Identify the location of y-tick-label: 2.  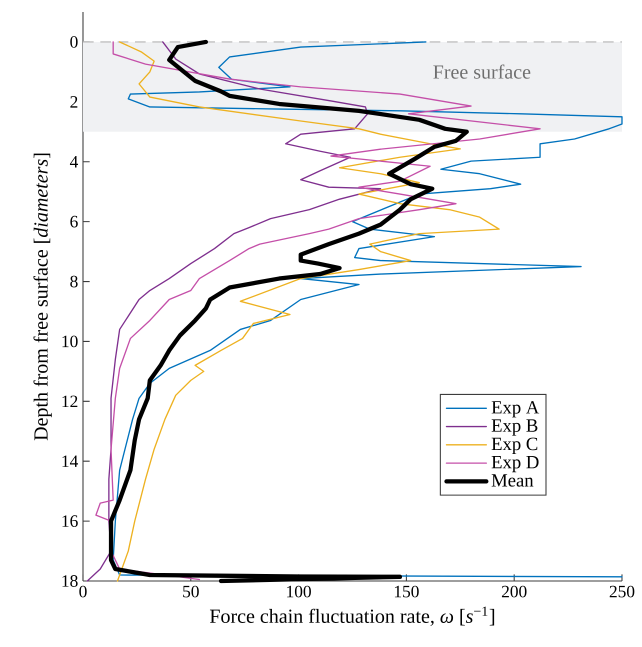
(74, 102).